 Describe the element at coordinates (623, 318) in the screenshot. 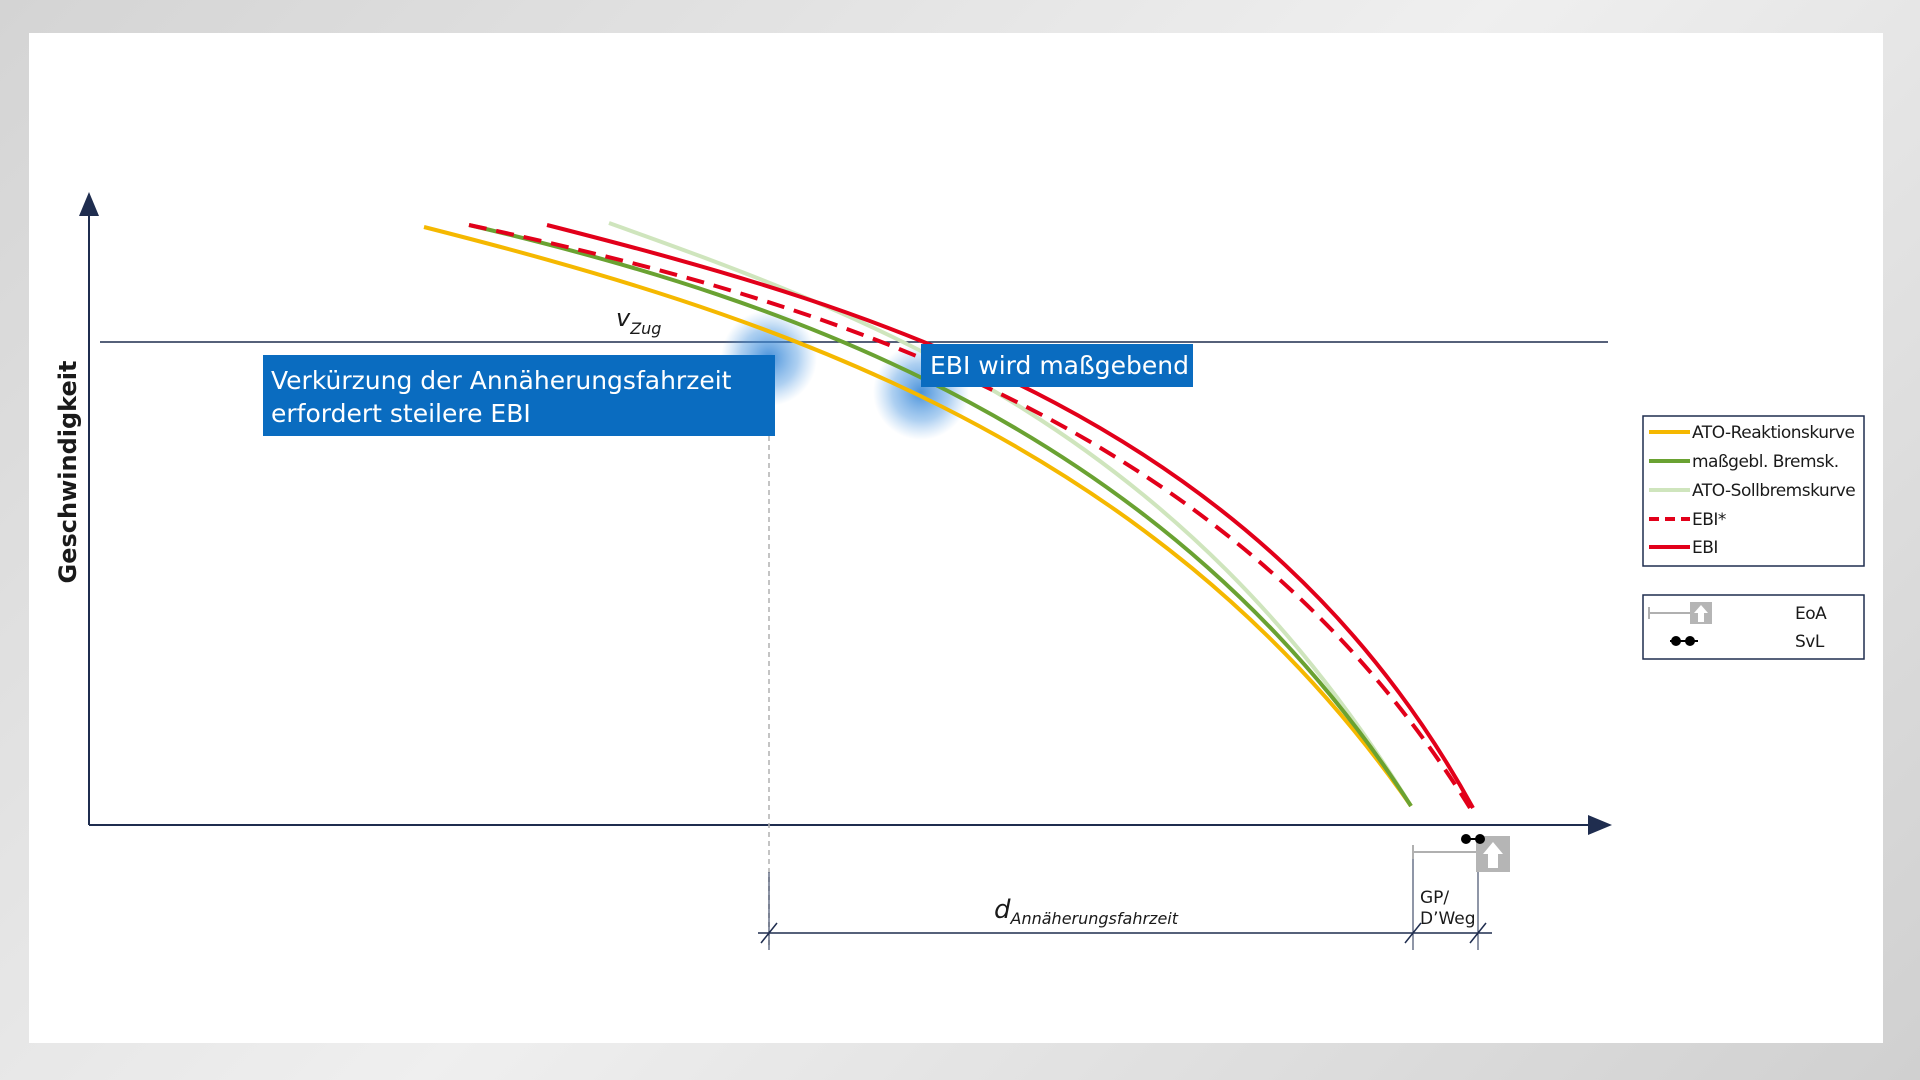

I see `speed-symbol: v` at that location.